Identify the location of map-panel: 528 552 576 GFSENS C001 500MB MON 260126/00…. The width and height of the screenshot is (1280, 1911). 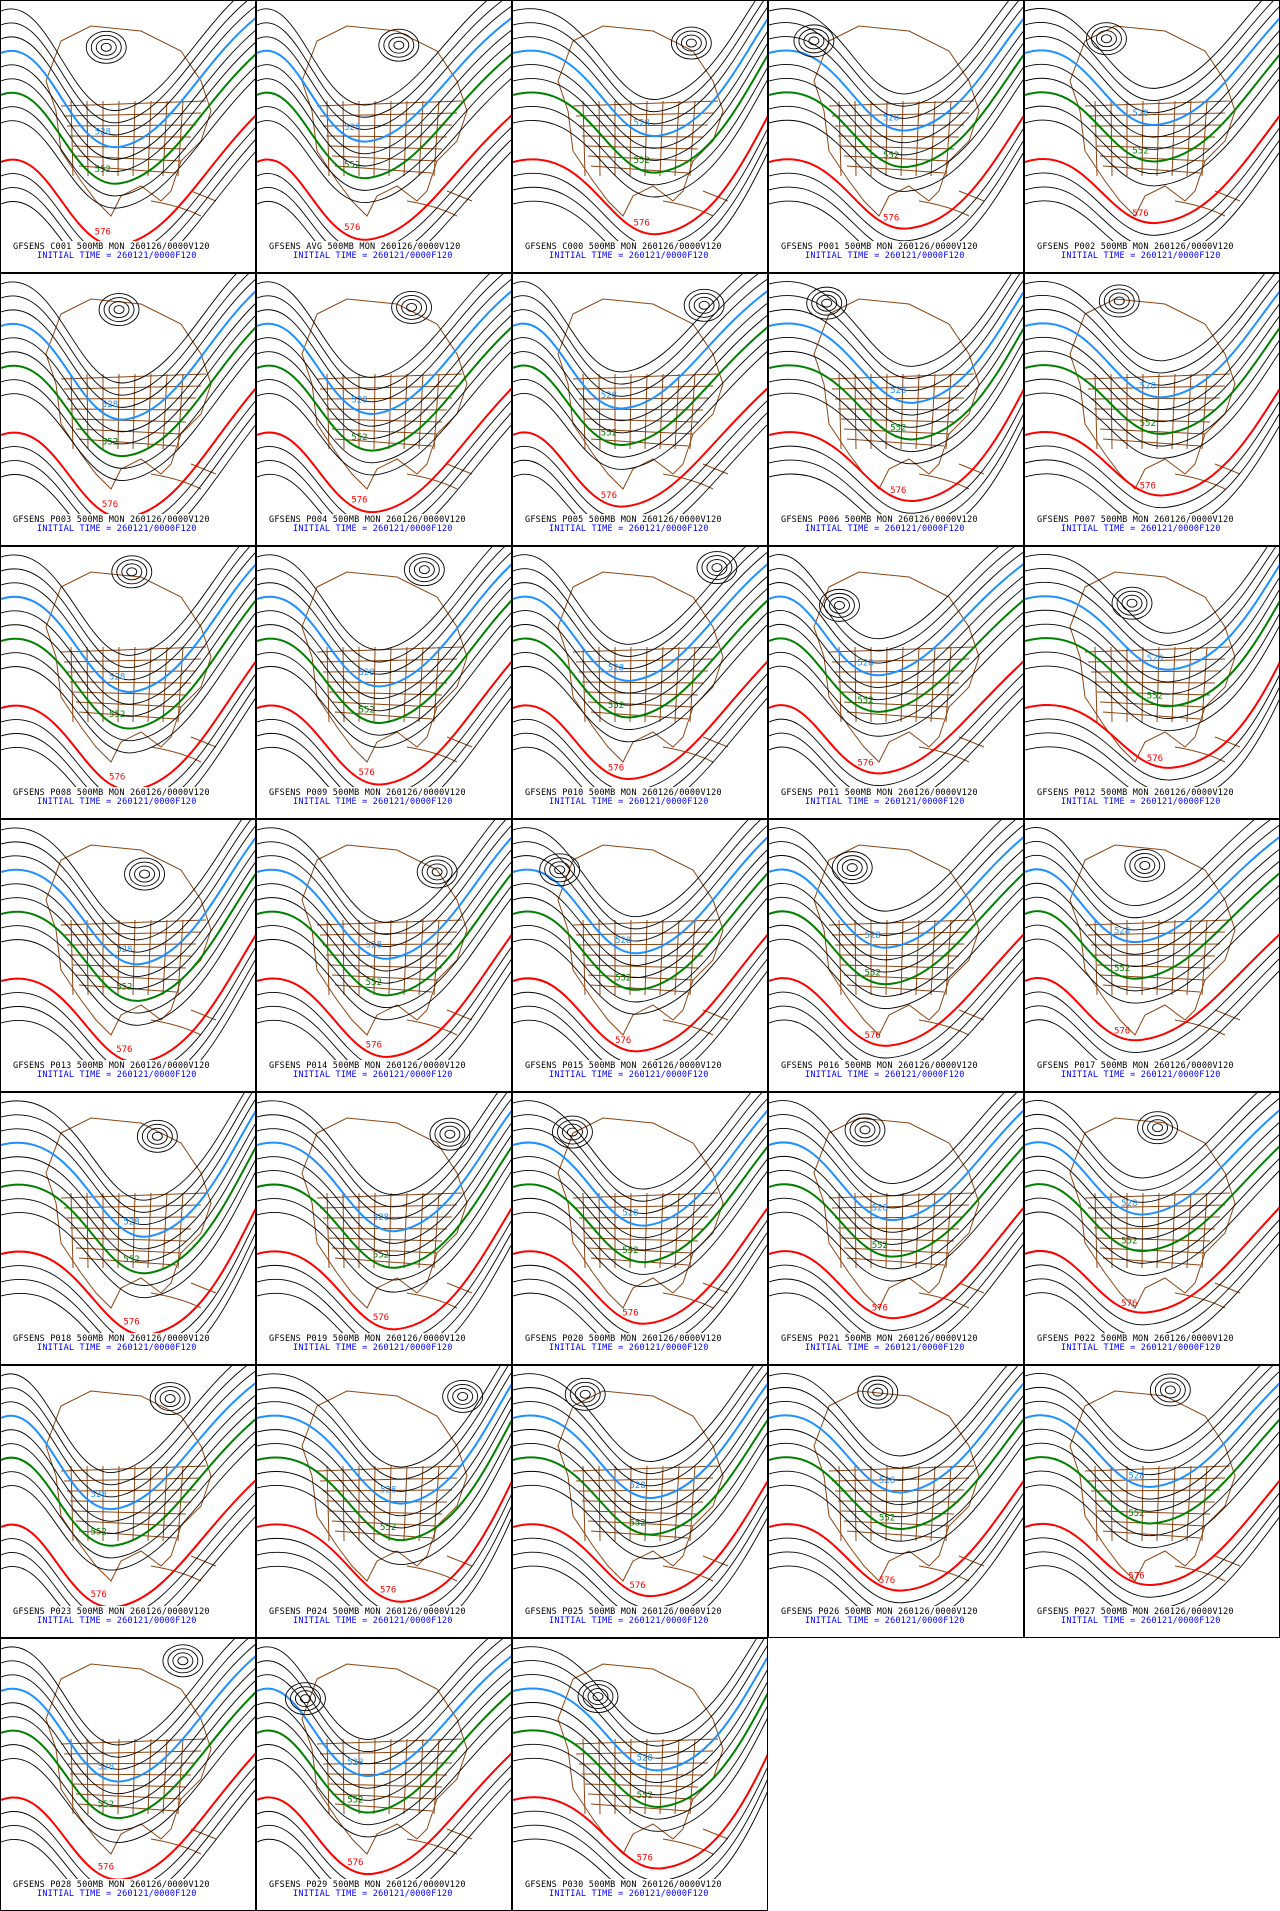
(128, 136).